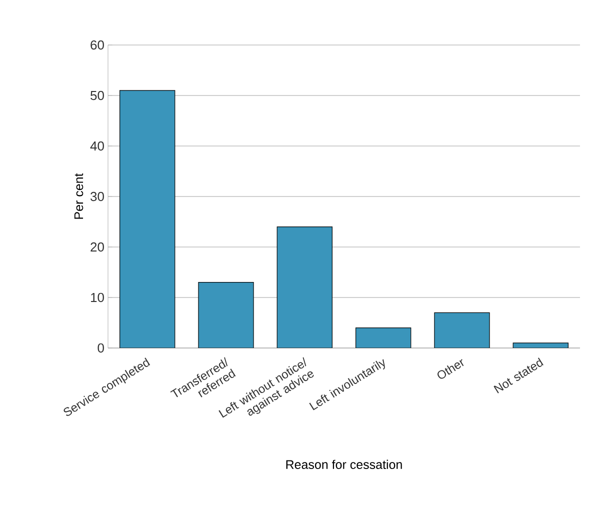  I want to click on y-axis-title: Per cent, so click(79, 196).